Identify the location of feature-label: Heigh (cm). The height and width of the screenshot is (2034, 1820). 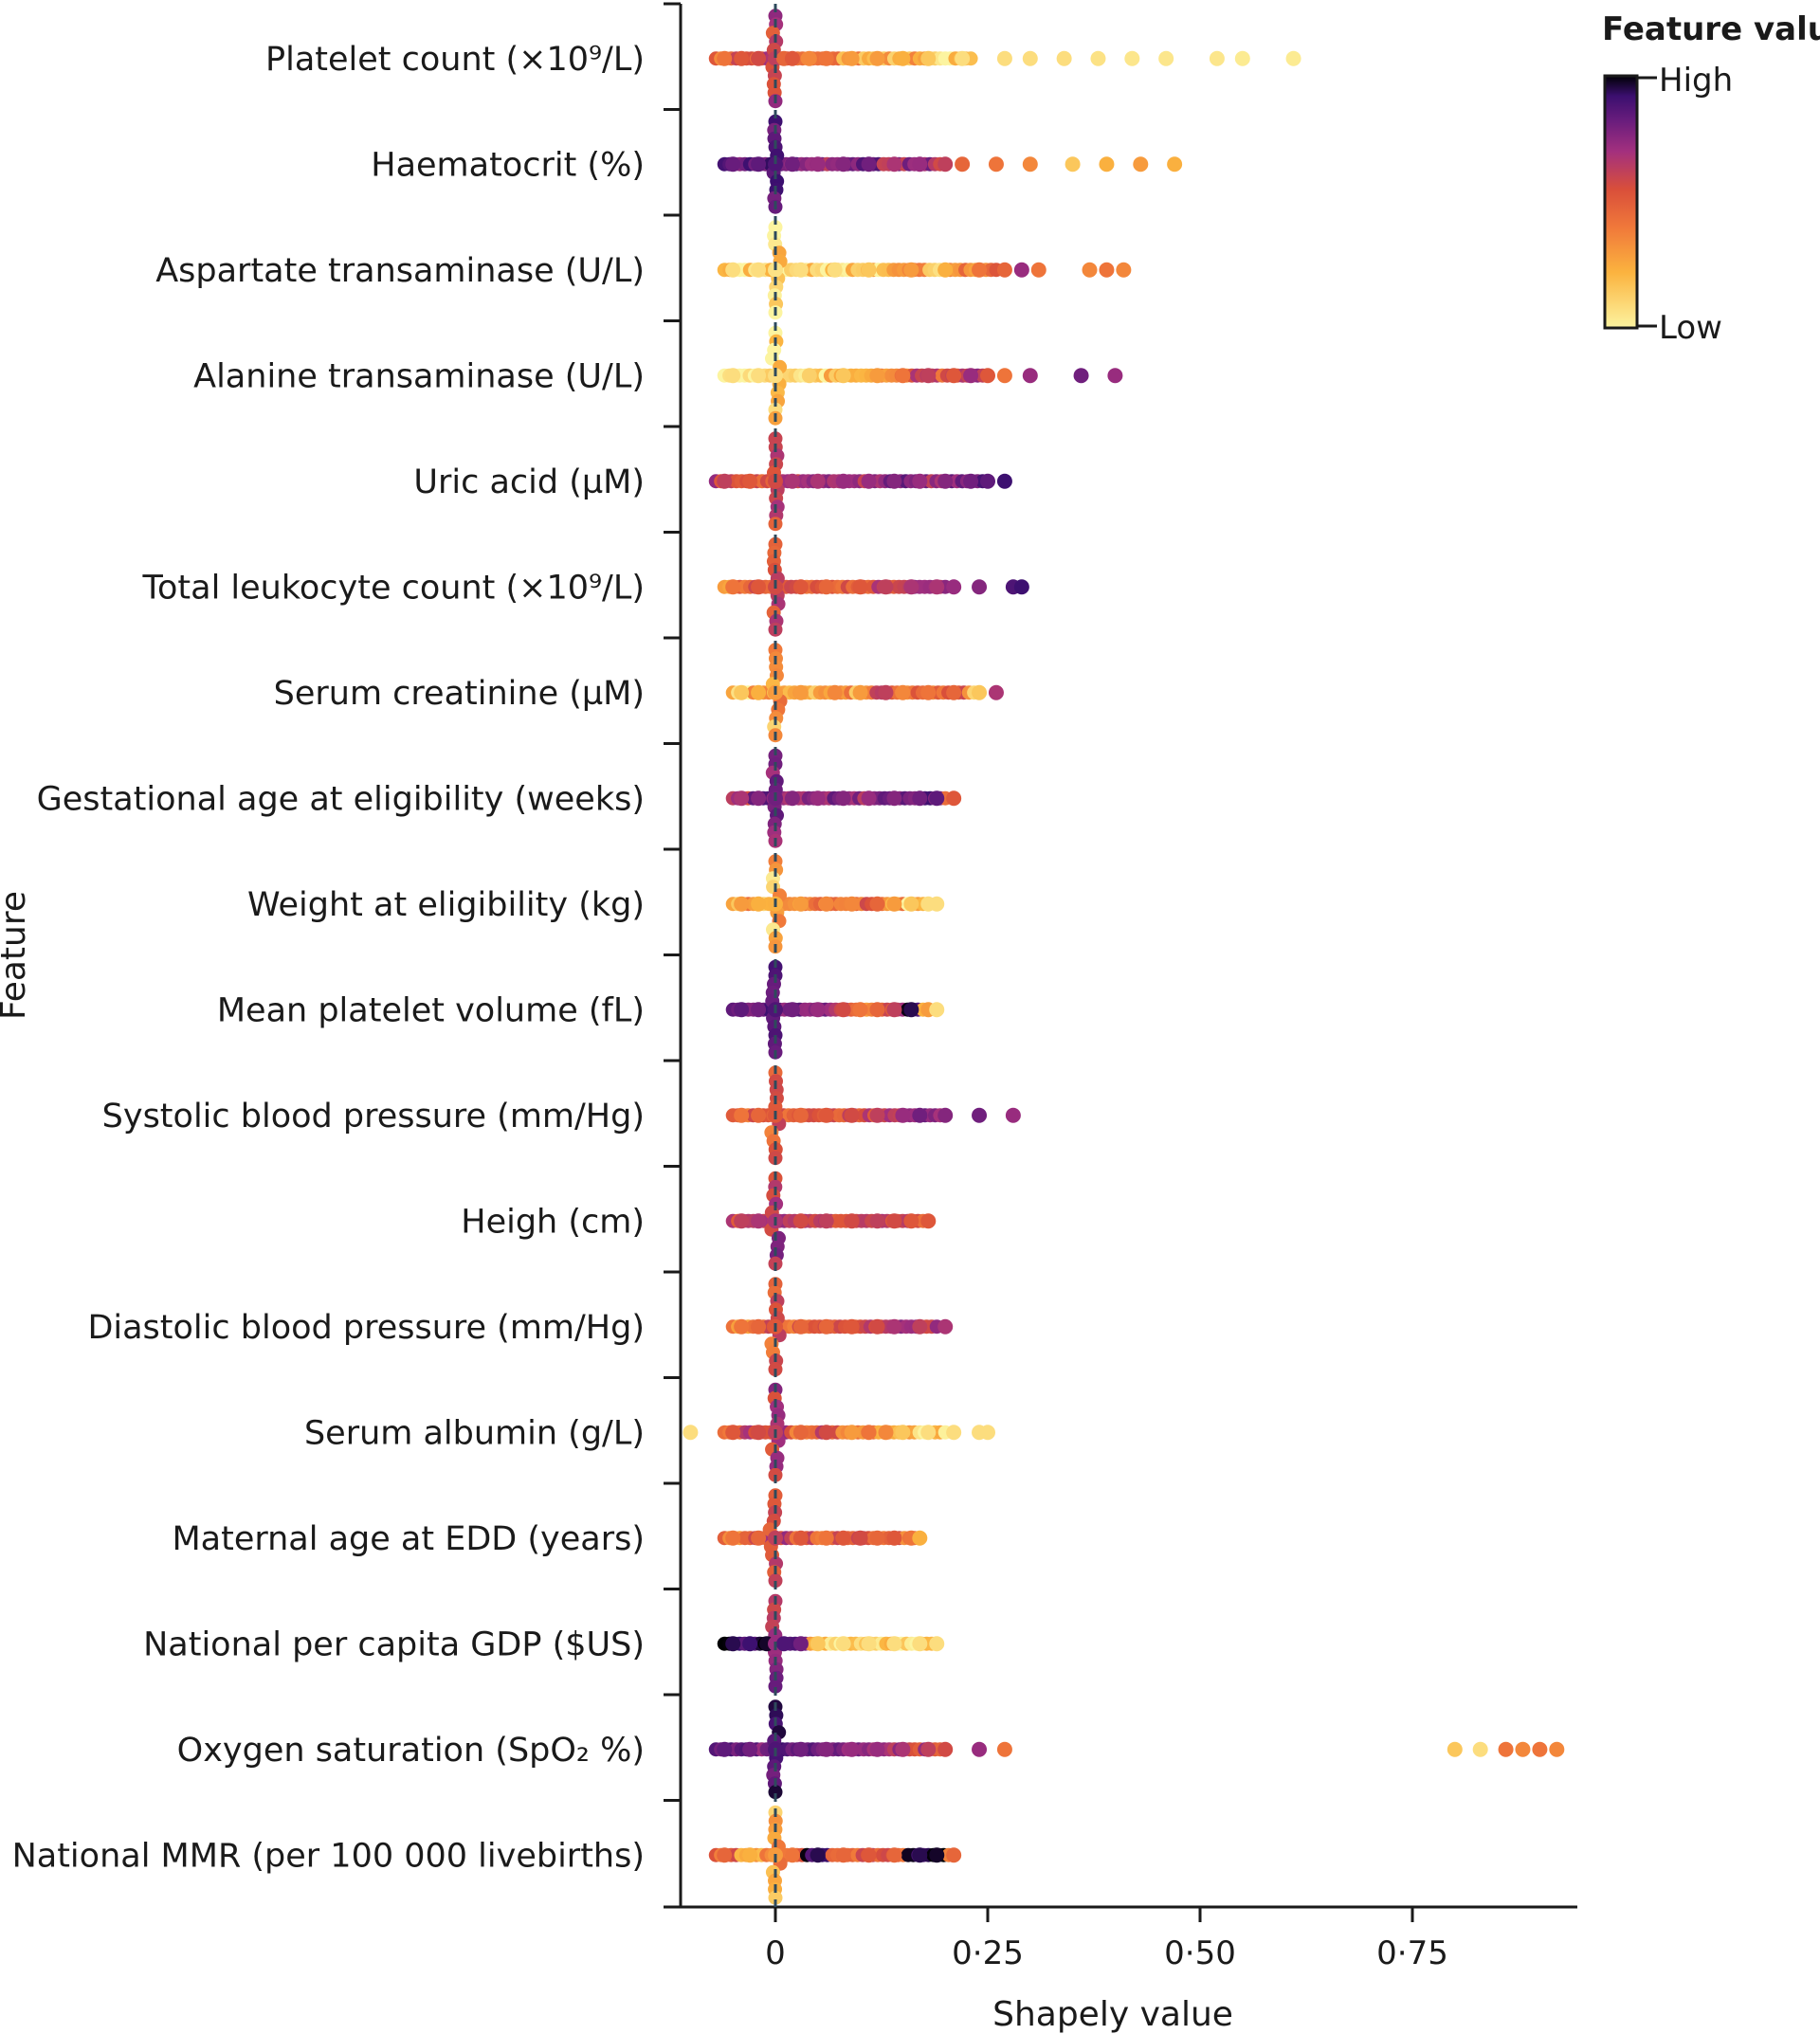
(553, 1222).